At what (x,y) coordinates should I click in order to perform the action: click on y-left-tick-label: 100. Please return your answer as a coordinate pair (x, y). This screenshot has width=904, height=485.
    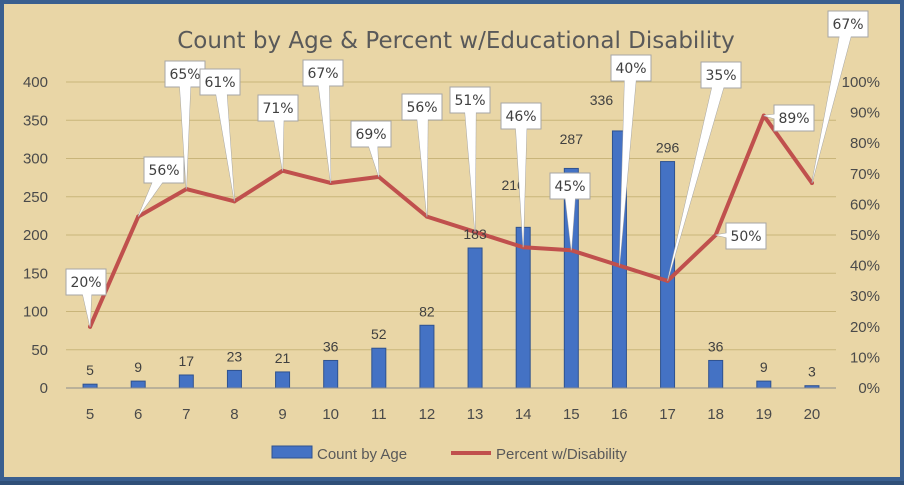
    Looking at the image, I should click on (35, 312).